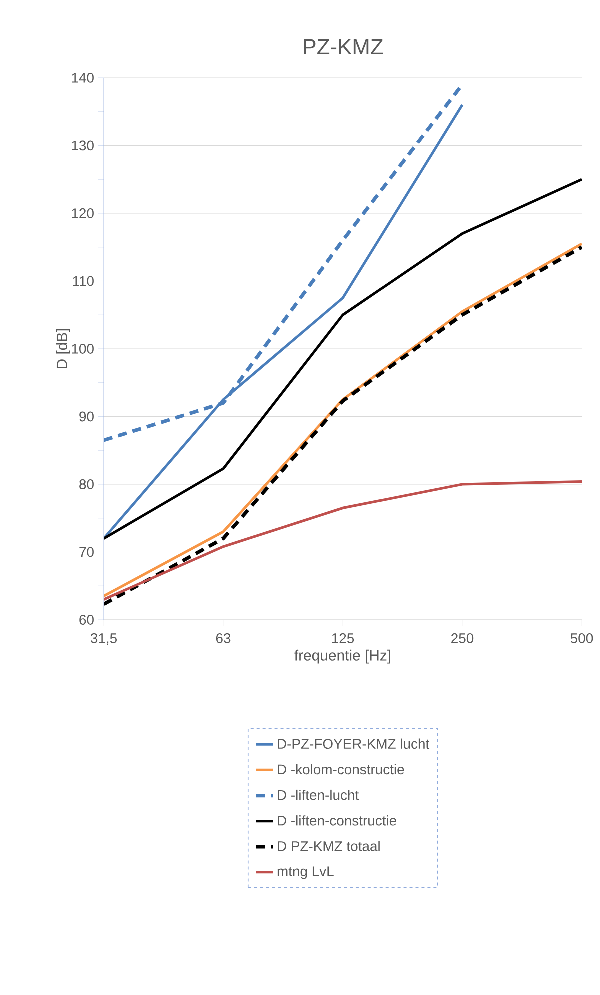 The height and width of the screenshot is (995, 600). What do you see at coordinates (63, 349) in the screenshot?
I see `y-axis-title: D [dB]` at bounding box center [63, 349].